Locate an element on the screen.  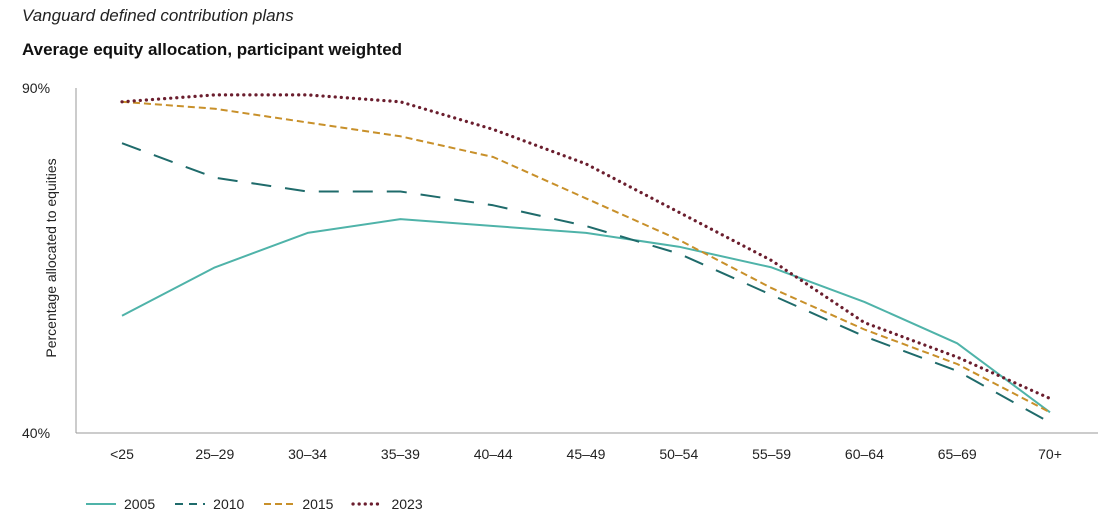
x-tick-label: 30–34 is located at coordinates (307, 454).